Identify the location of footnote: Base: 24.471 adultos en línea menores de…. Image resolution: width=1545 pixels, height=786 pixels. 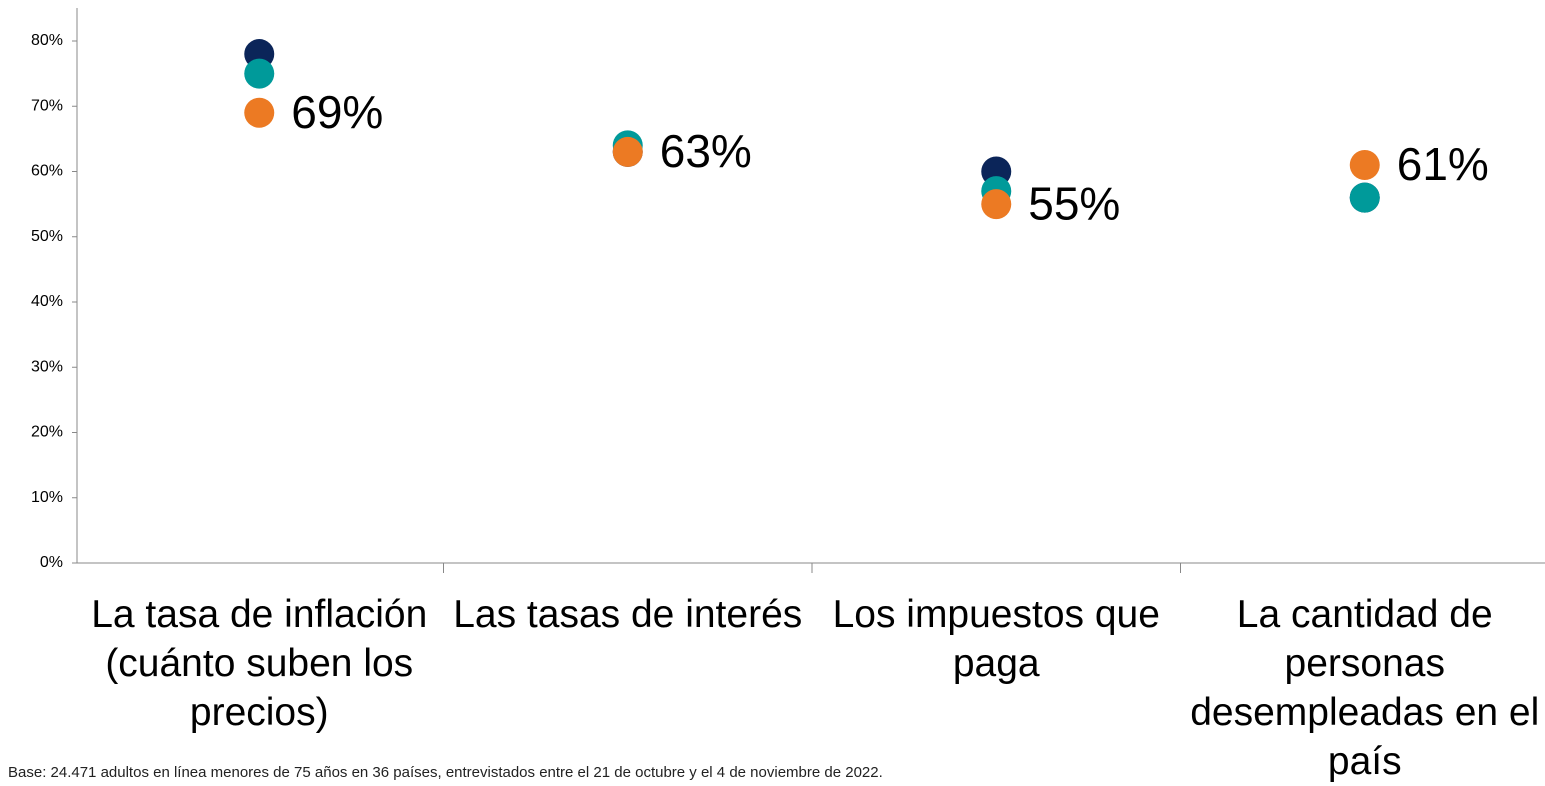
(445, 772).